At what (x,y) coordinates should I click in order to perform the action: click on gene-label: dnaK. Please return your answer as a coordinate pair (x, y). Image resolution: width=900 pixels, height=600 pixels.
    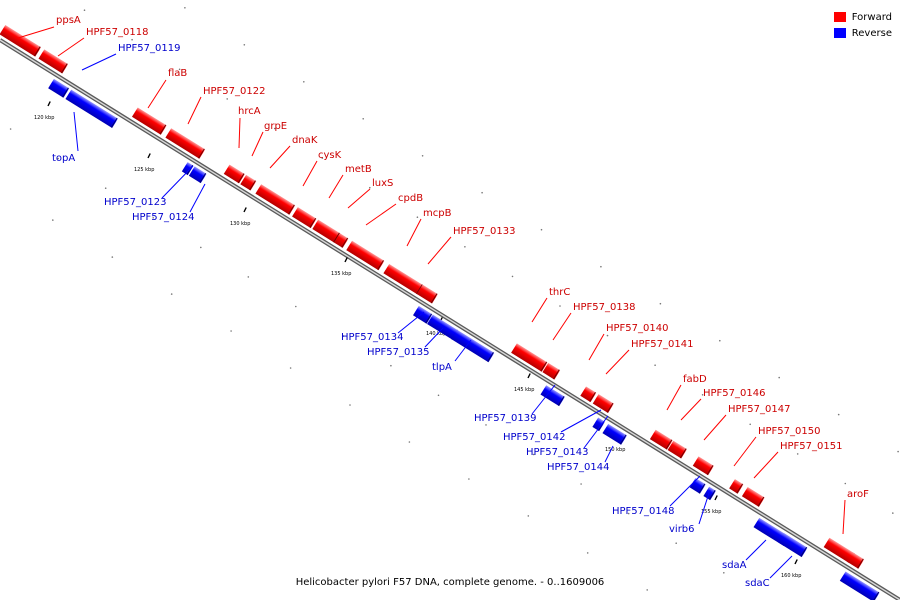
    Looking at the image, I should click on (305, 140).